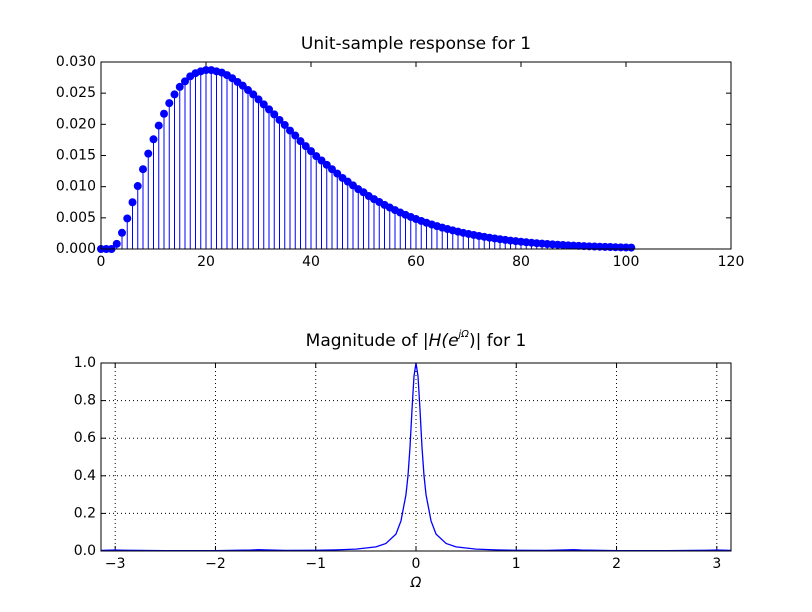 The image size is (812, 612). Describe the element at coordinates (76, 156) in the screenshot. I see `y-tick-label: 0.015` at that location.